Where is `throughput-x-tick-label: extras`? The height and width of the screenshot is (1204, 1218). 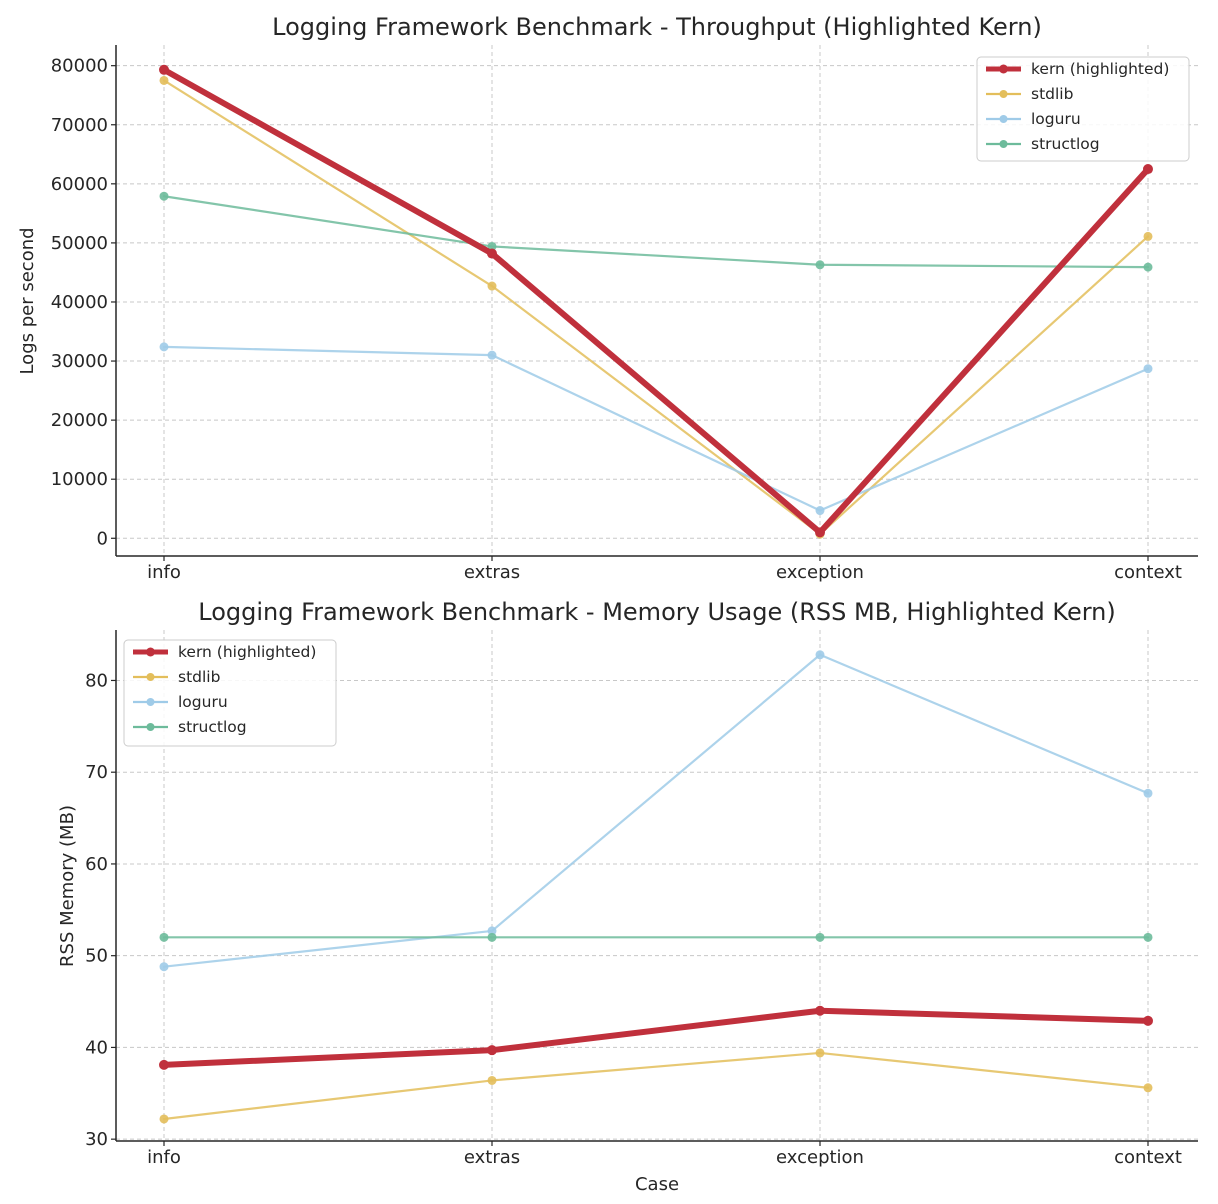
throughput-x-tick-label: extras is located at coordinates (492, 572).